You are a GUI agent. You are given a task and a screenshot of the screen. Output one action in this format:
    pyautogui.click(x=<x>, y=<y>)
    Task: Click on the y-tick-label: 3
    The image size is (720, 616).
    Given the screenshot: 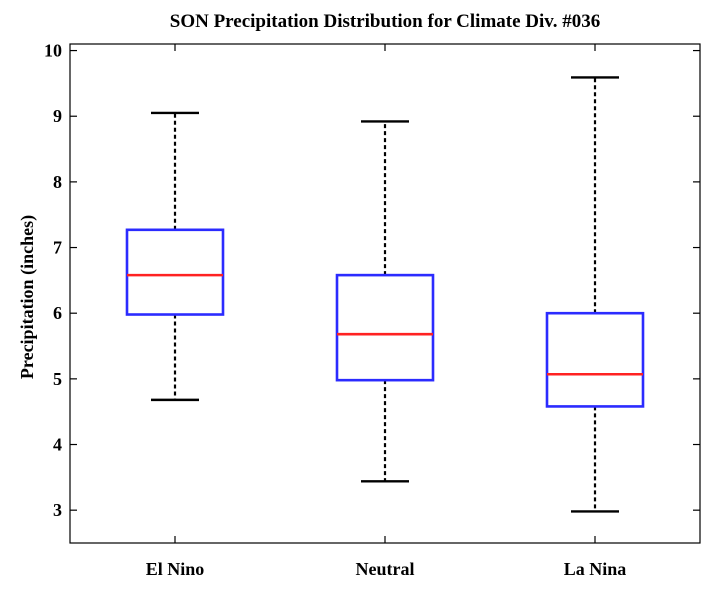 What is the action you would take?
    pyautogui.click(x=57, y=510)
    